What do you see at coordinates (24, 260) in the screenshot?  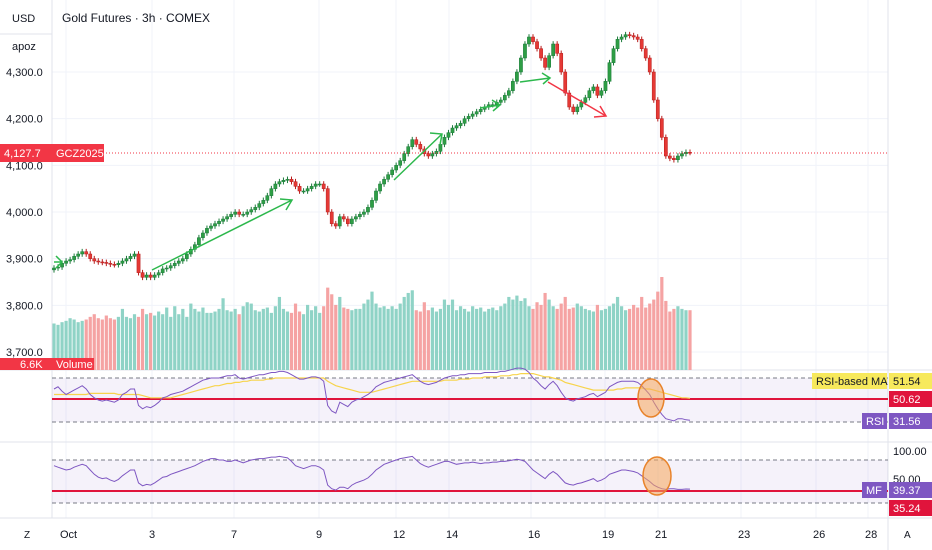 I see `price-tick-label: 3,900.0` at bounding box center [24, 260].